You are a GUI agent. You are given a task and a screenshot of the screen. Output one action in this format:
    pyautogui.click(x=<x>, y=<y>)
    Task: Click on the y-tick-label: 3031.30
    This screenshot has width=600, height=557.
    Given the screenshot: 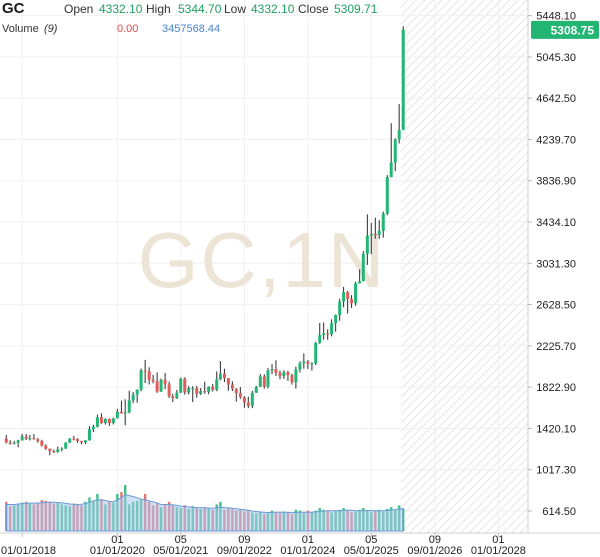 What is the action you would take?
    pyautogui.click(x=556, y=264)
    